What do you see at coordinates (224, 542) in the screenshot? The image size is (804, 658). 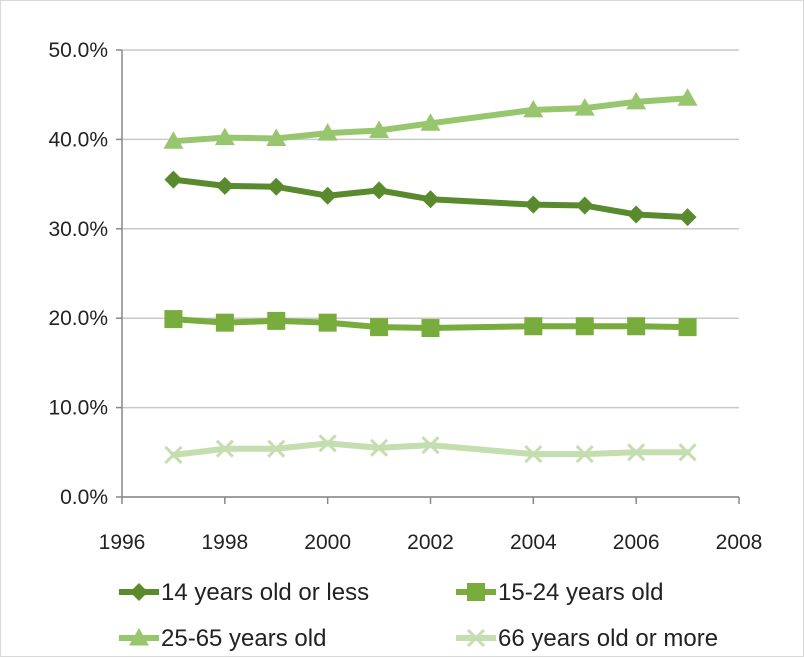 I see `x-tick-label: 1998` at bounding box center [224, 542].